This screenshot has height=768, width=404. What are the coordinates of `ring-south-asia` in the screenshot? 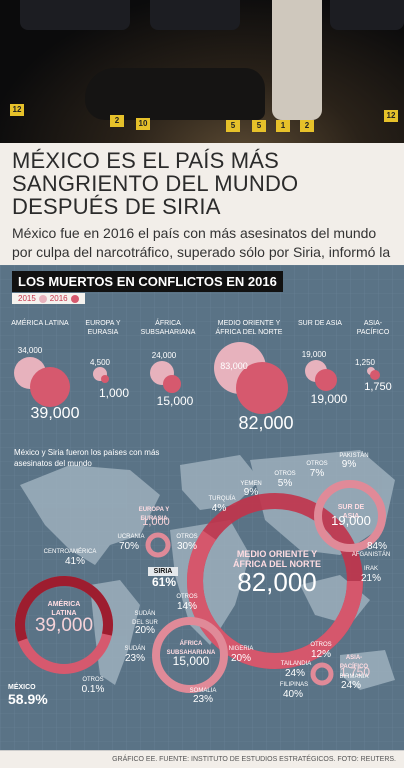 It's located at (350, 516).